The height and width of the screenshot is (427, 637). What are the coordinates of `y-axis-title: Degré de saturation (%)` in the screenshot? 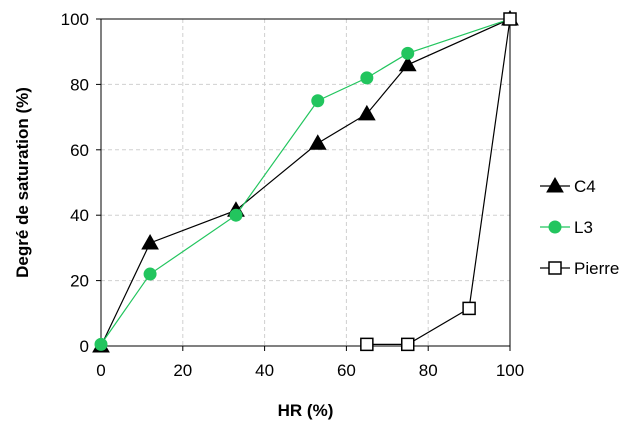 It's located at (22, 182).